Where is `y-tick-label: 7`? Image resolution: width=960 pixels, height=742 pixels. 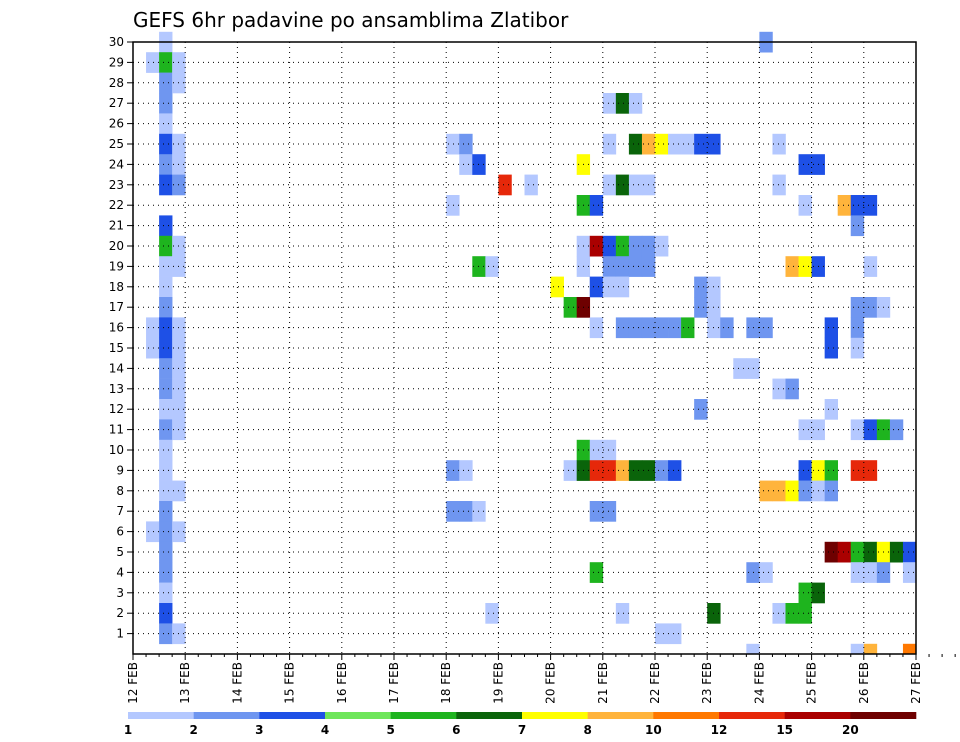
y-tick-label: 7 is located at coordinates (120, 511).